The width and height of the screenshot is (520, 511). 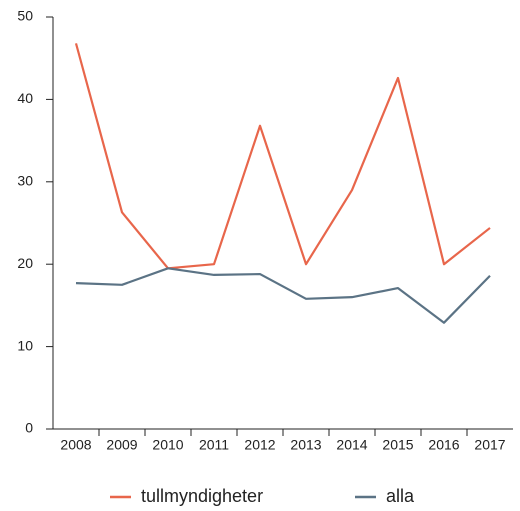 What do you see at coordinates (29, 428) in the screenshot?
I see `y-tick-label: 0` at bounding box center [29, 428].